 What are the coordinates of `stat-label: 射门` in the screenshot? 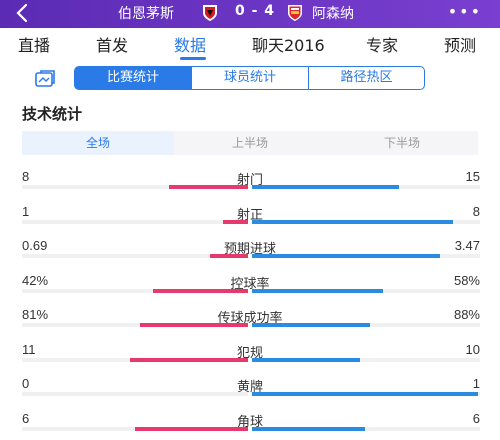 It's located at (249, 180).